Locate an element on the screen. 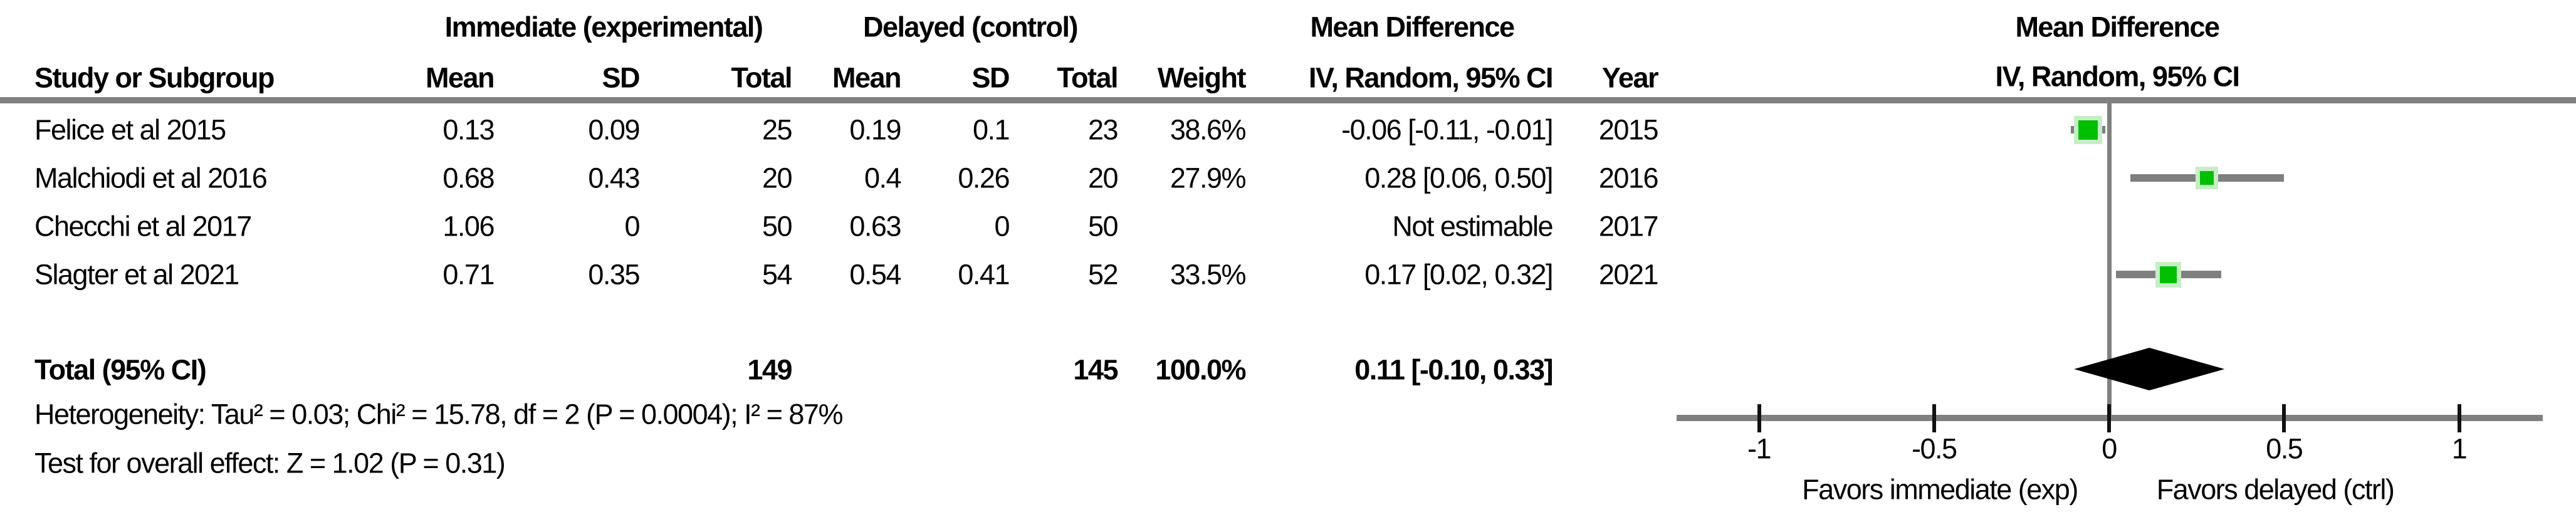  x-axis-tick-label: 0.5 is located at coordinates (2284, 448).